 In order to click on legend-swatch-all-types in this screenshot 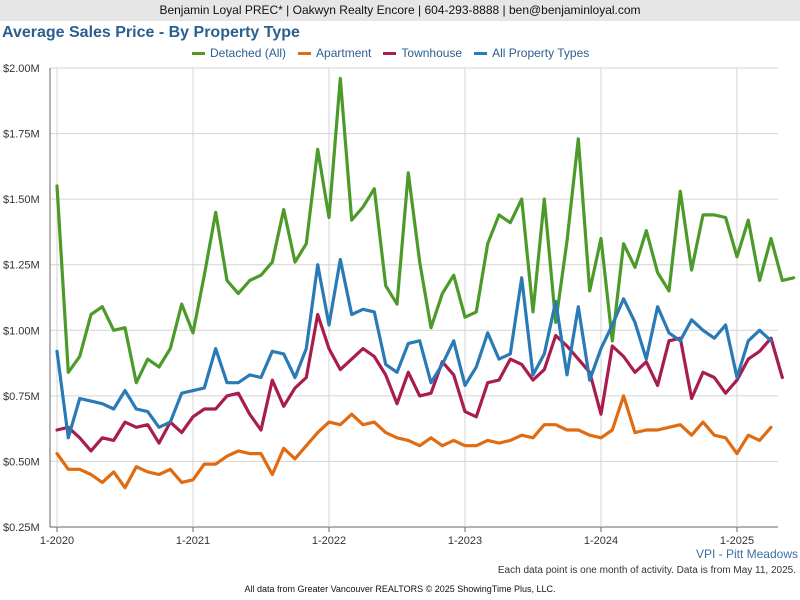, I will do `click(481, 53)`.